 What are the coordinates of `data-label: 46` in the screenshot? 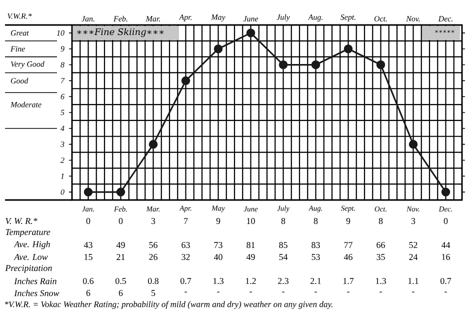 It's located at (348, 257).